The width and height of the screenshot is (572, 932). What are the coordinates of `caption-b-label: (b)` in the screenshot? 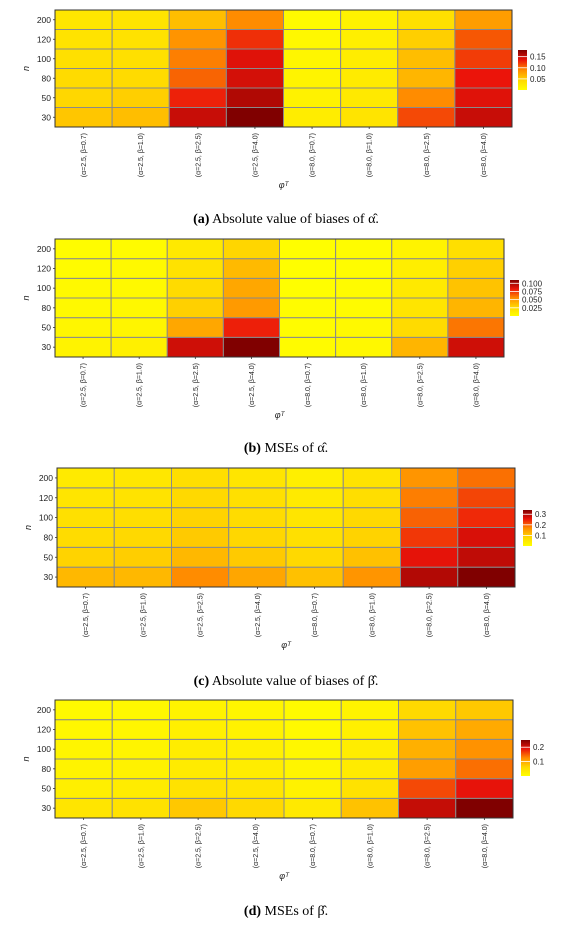 It's located at (252, 448).